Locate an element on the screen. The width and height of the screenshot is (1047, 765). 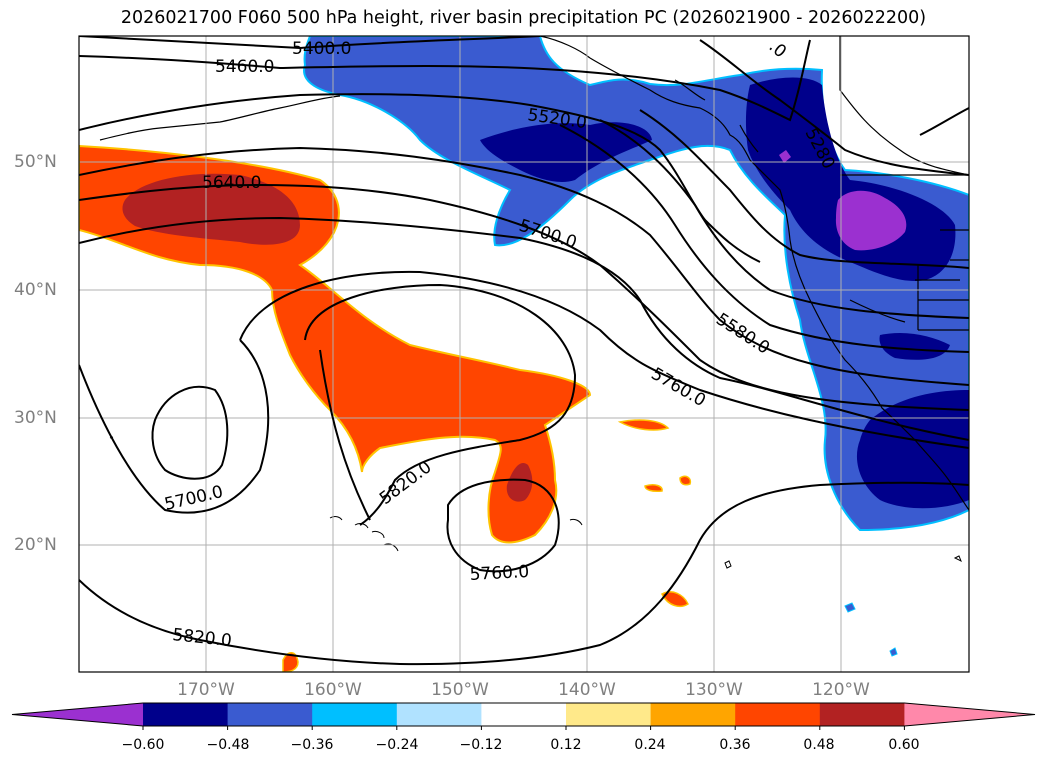
lon-label-140w: 140°W is located at coordinates (587, 690).